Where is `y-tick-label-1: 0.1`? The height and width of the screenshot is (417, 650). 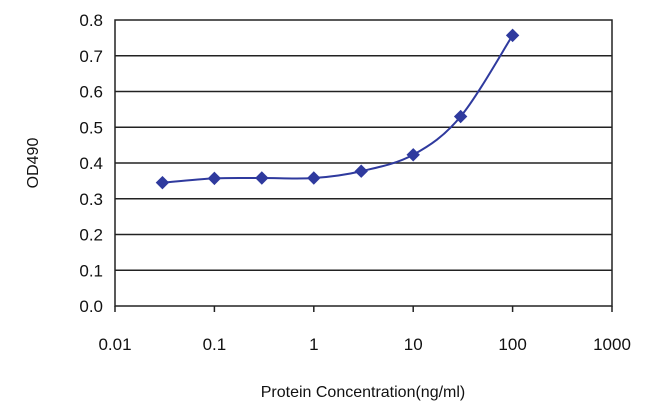
y-tick-label-1: 0.1 is located at coordinates (91, 270).